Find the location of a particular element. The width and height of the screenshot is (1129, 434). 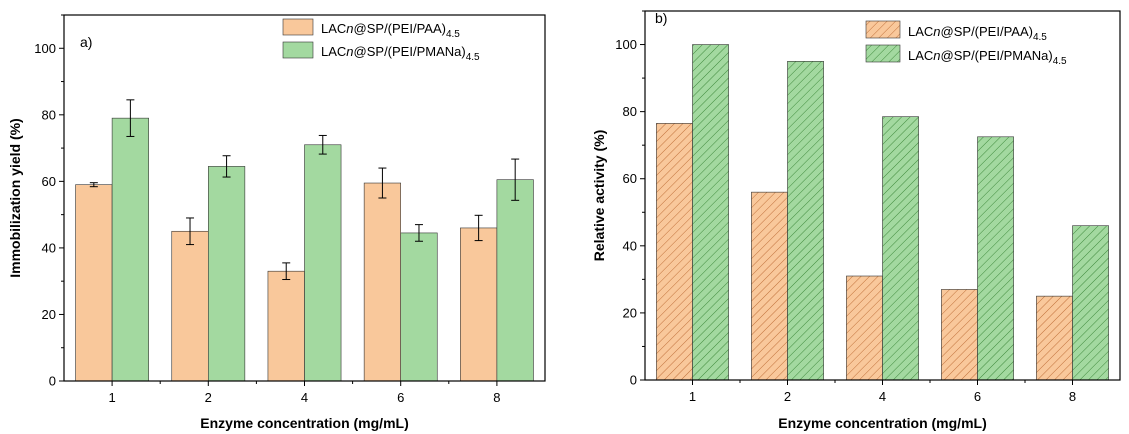

legend-label-a-s2: LACn@SP/(PEI/PMANa)4.5 is located at coordinates (400, 53).